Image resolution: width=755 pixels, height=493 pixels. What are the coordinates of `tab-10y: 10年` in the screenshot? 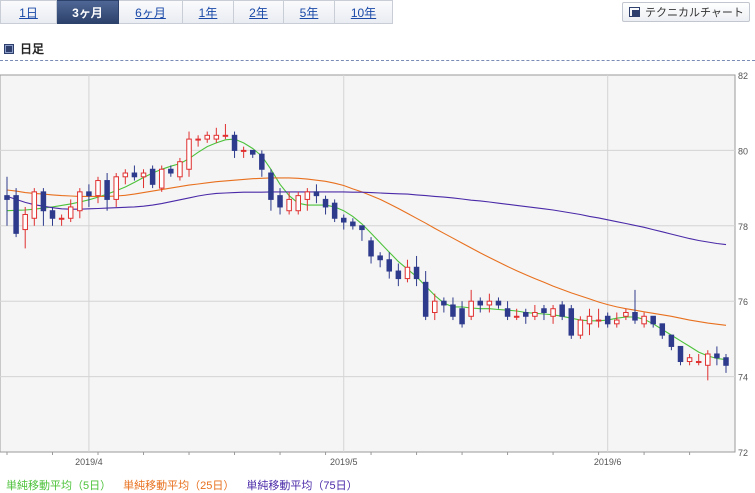 It's located at (364, 12).